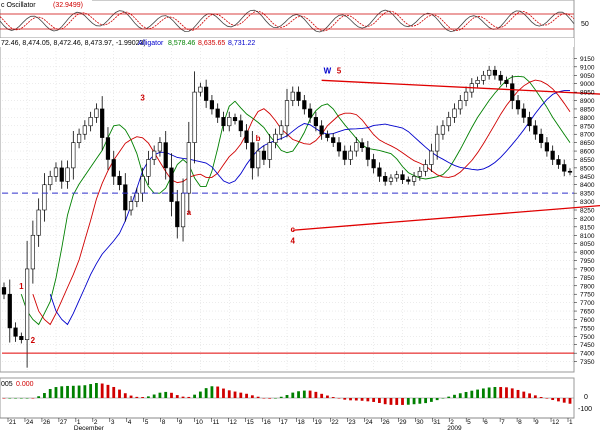 This screenshot has height=435, width=600. What do you see at coordinates (241, 43) in the screenshot?
I see `alligator-value-lips: 8,731.22` at bounding box center [241, 43].